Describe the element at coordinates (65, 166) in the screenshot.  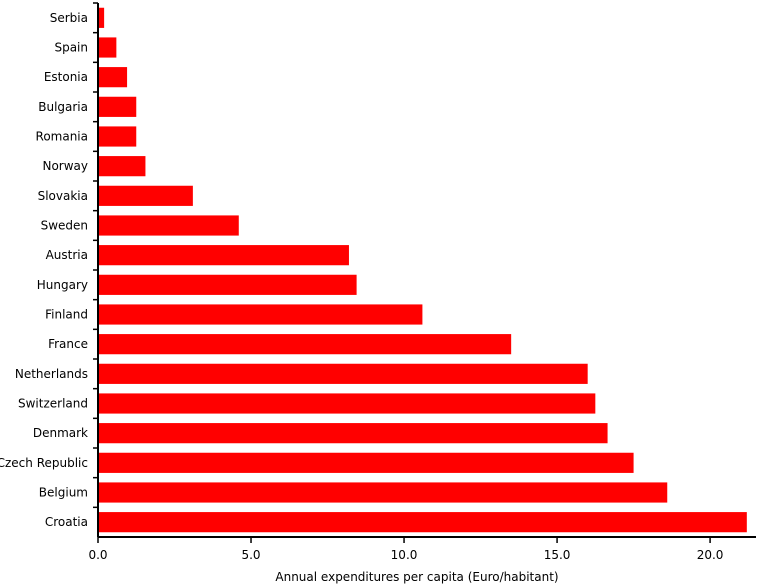
I see `category-label: Norway` at that location.